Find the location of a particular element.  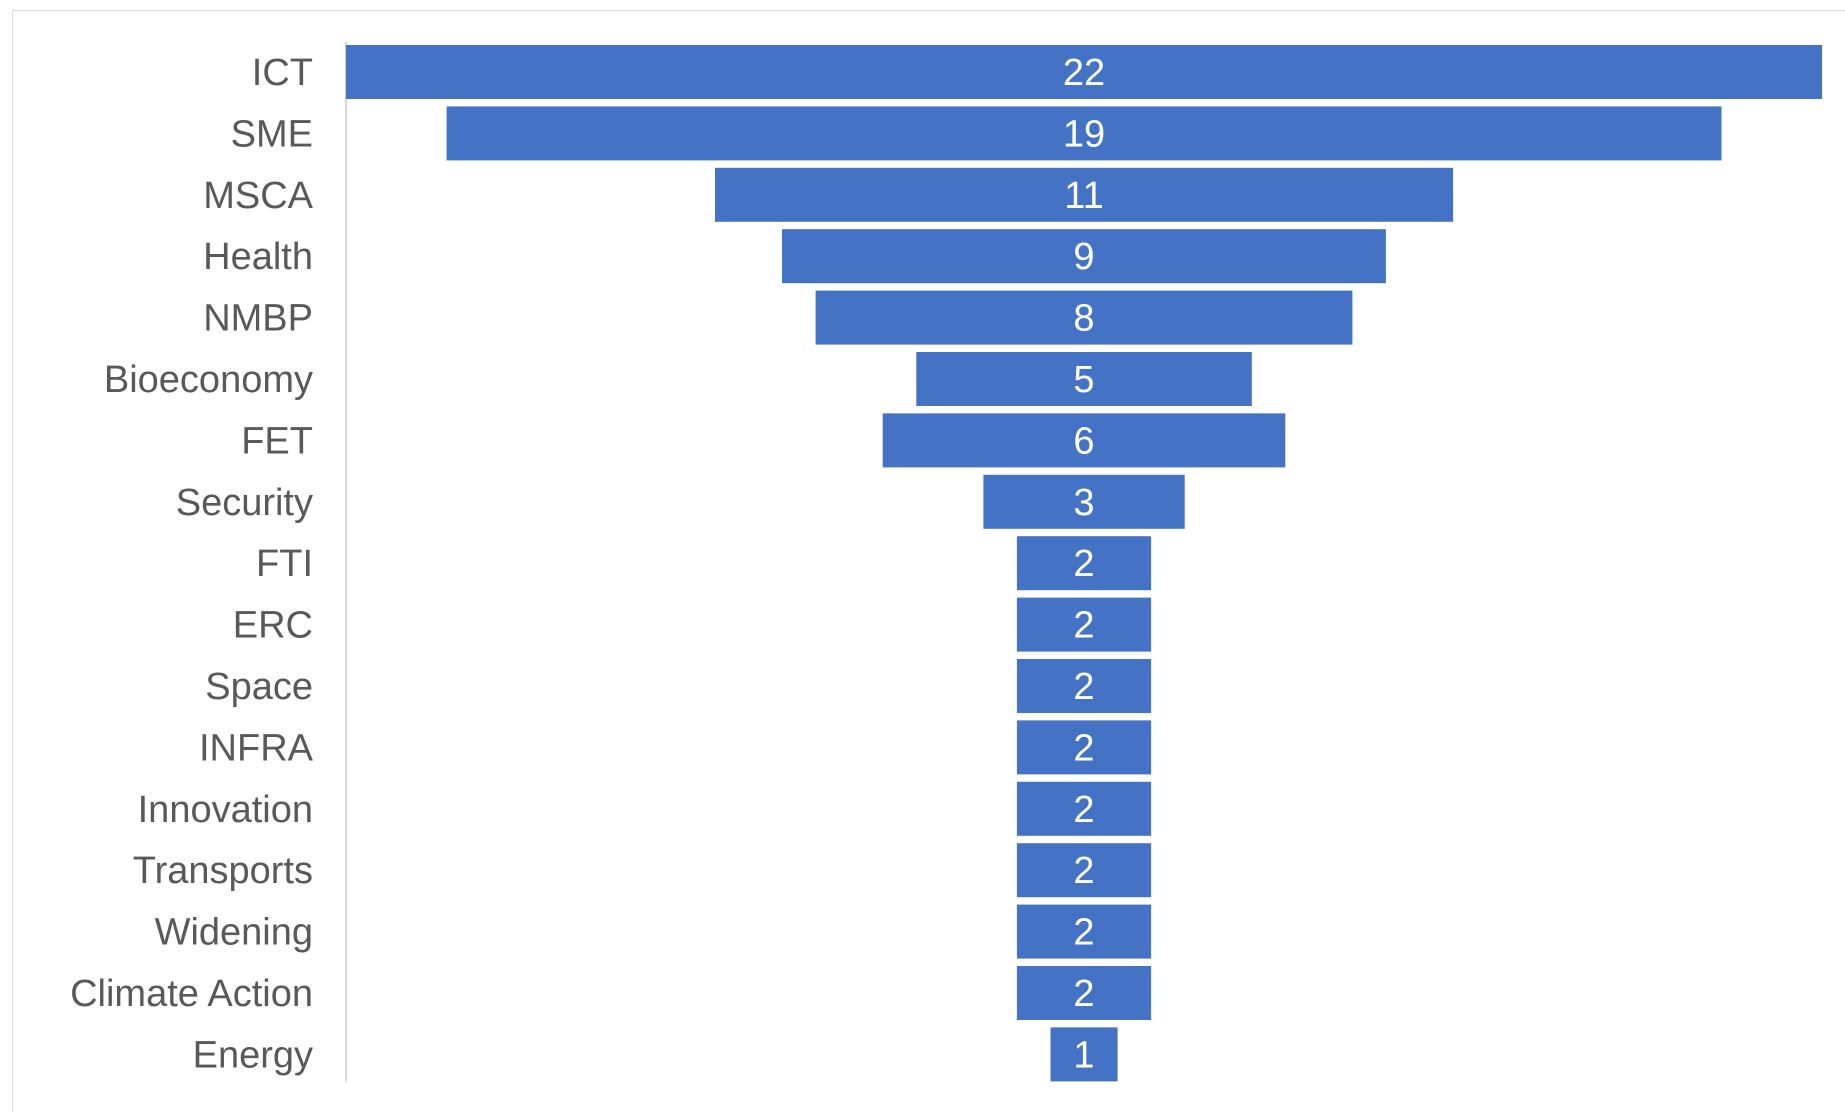

category-label-transports: Transports is located at coordinates (223, 871).